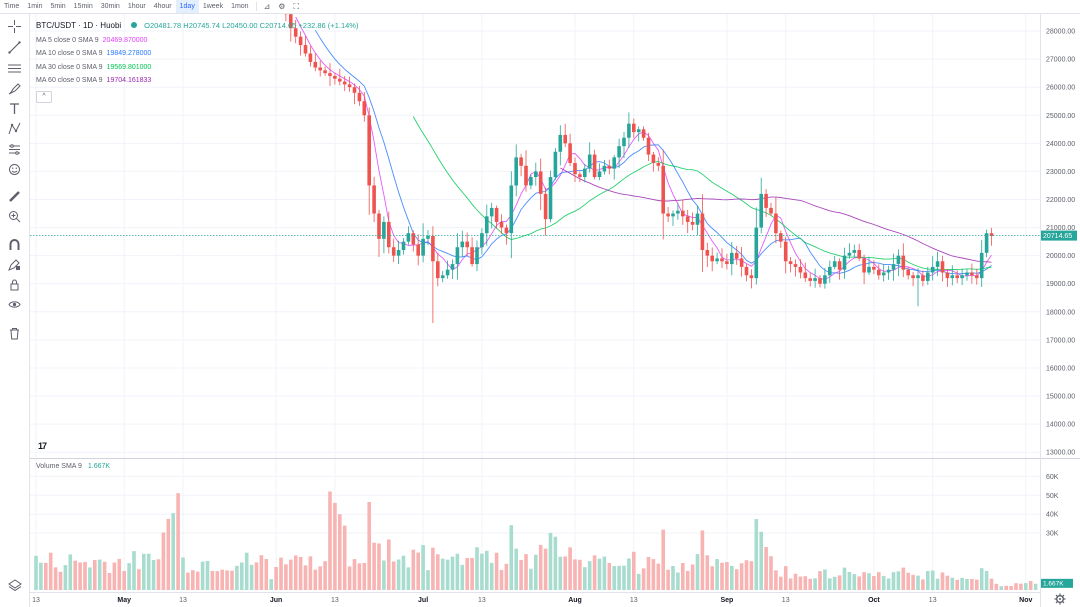 The width and height of the screenshot is (1080, 607). Describe the element at coordinates (1052, 477) in the screenshot. I see `volume-tick-label: 60K` at that location.